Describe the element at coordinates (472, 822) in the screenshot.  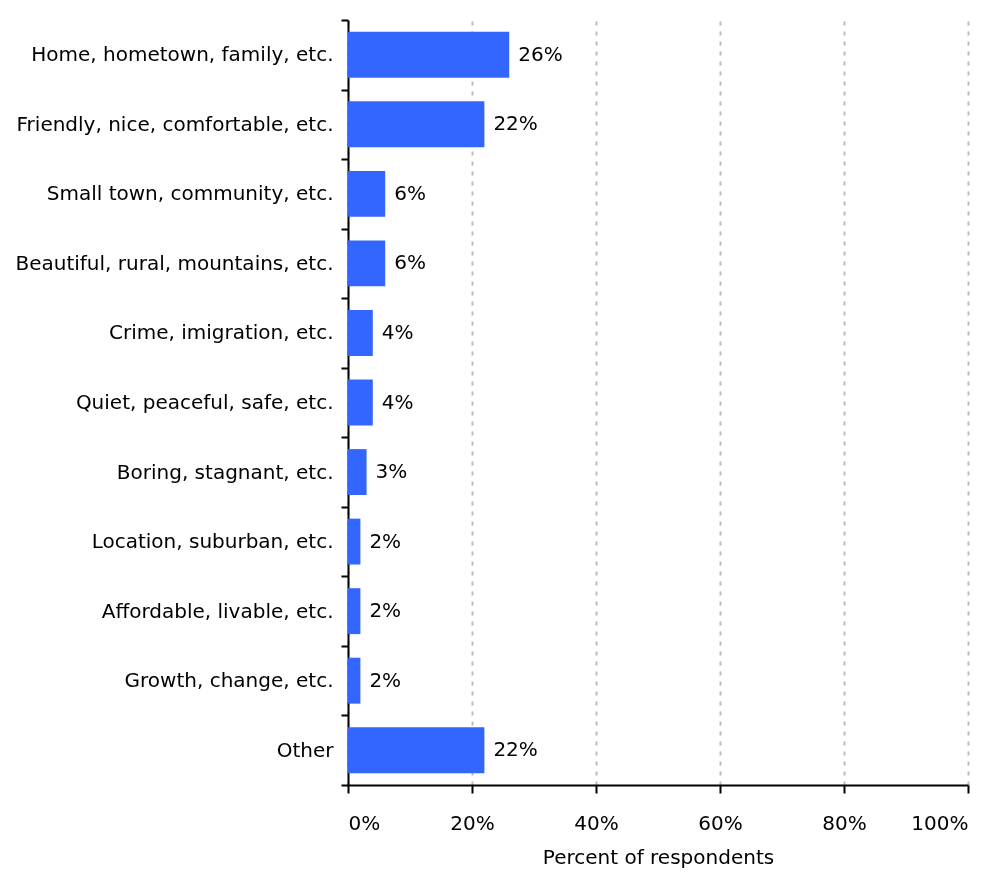
I see `x-tick-label: 20%` at that location.